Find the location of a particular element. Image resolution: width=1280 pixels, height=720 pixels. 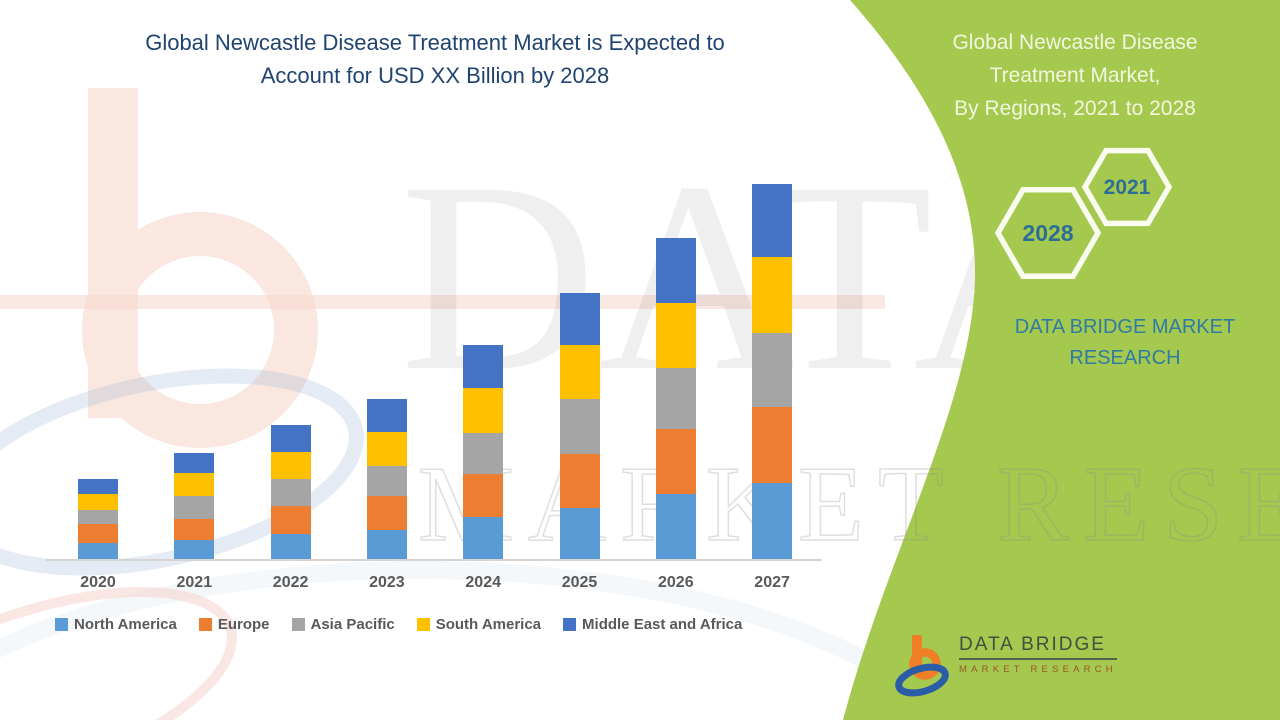

legend-marker-europe is located at coordinates (205, 624).